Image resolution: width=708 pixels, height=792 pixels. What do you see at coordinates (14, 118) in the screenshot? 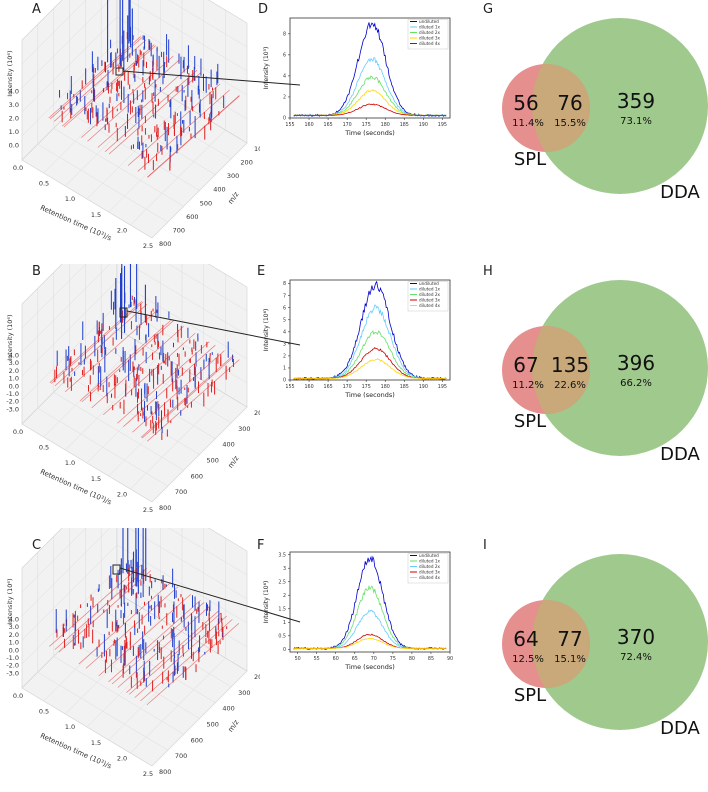
I see `z-tick-label: 2.0` at bounding box center [14, 118].